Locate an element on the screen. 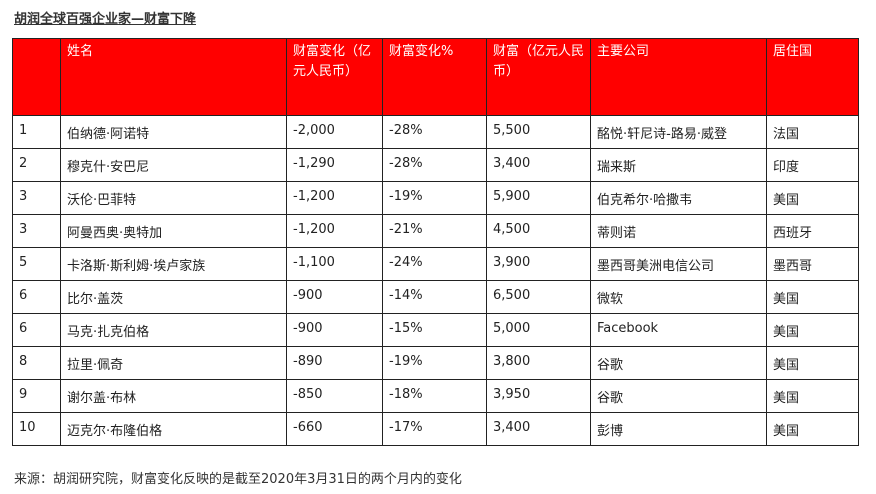 Image resolution: width=876 pixels, height=494 pixels. wealth-change-percent-cell: -18% is located at coordinates (434, 396).